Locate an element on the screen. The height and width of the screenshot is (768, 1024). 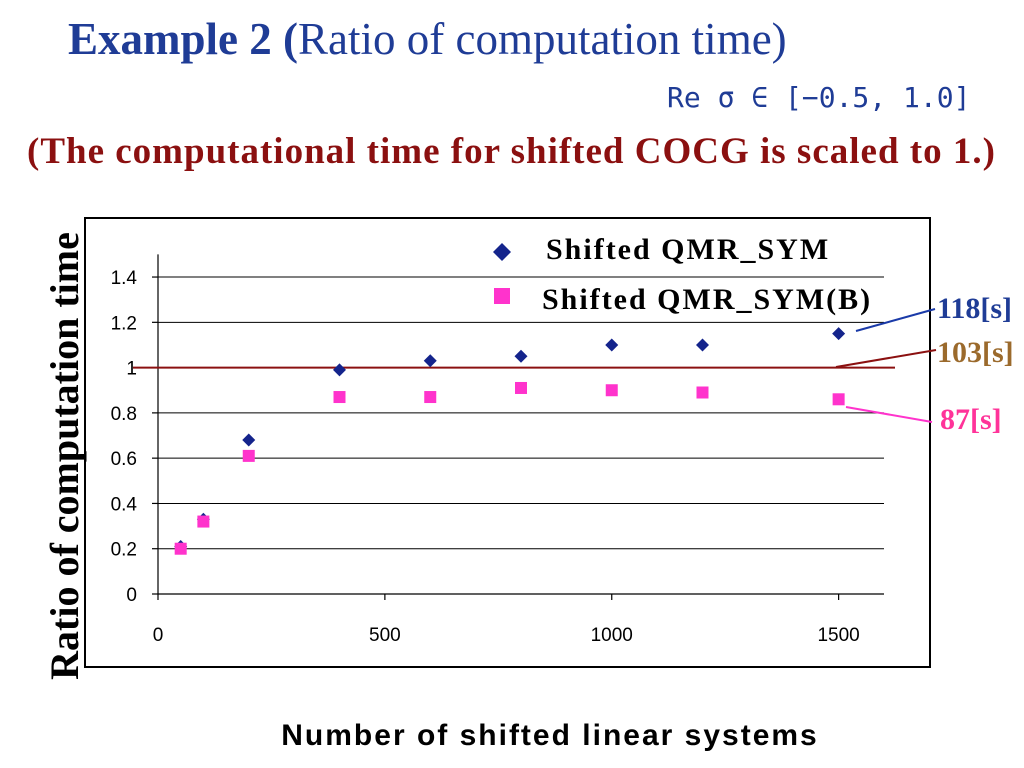
chart-annotations: 118[s] 103[s] 87[s] is located at coordinates (924, 364).